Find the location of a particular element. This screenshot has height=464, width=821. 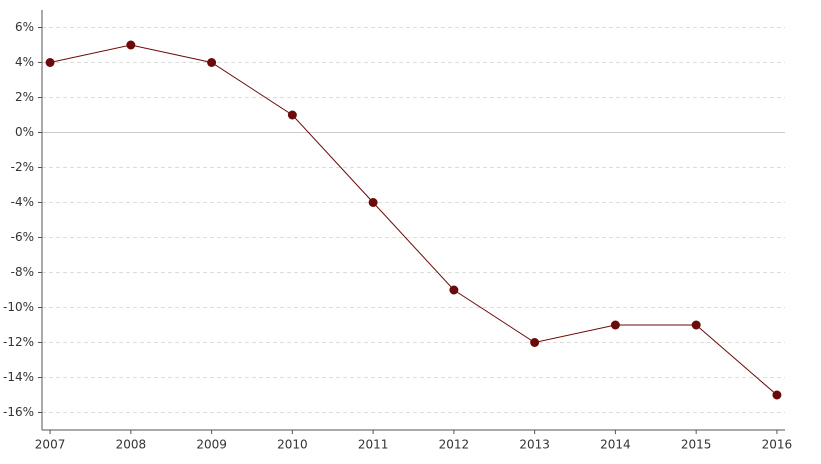

y-tick-label: -6% is located at coordinates (22, 237).